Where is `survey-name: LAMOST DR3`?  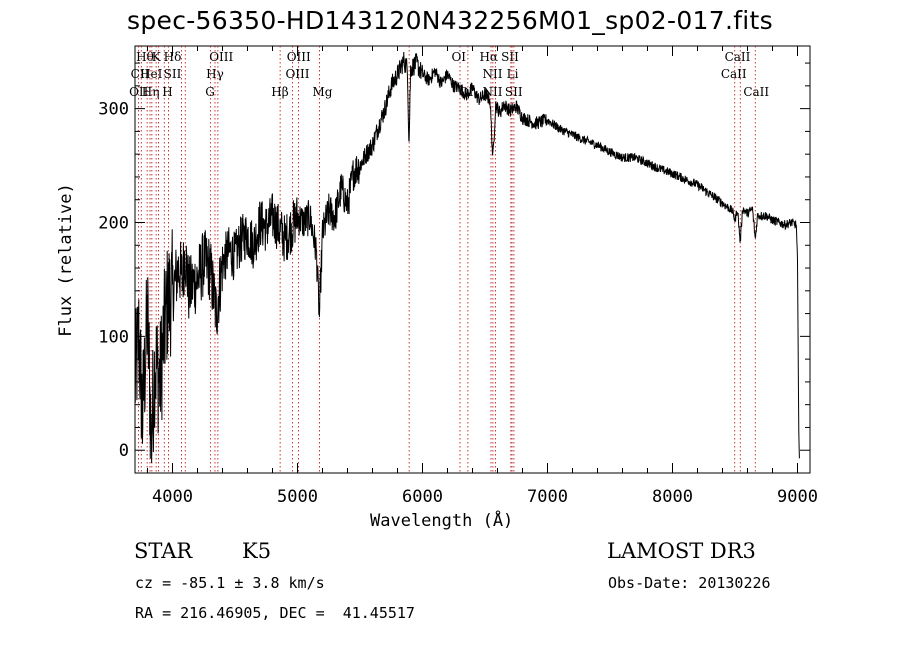
survey-name: LAMOST DR3 is located at coordinates (681, 551).